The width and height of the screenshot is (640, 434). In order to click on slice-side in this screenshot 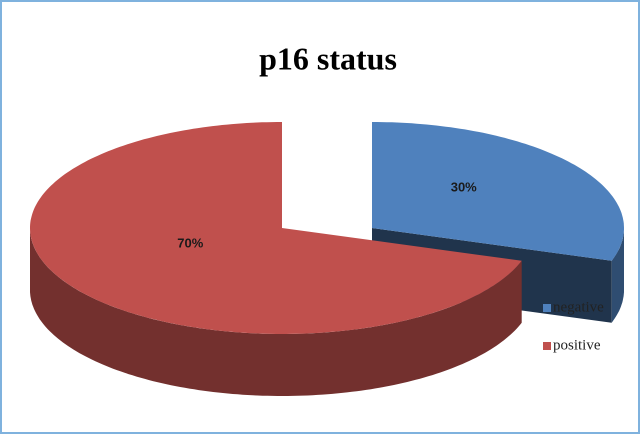, I will do `click(617, 275)`.